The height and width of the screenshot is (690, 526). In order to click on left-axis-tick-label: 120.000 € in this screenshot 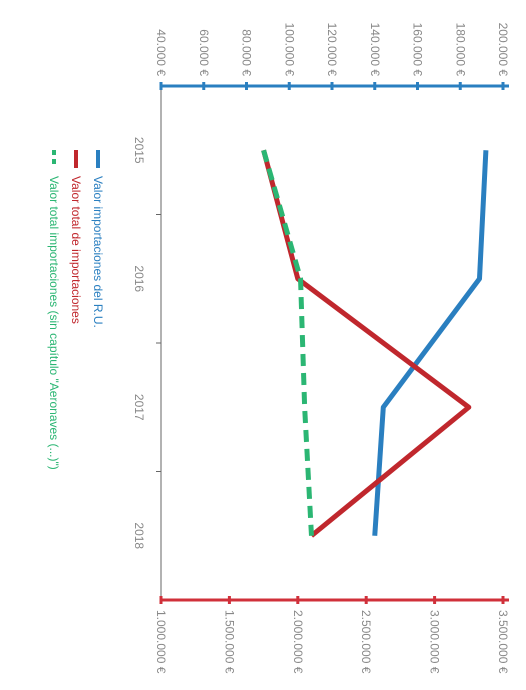, I will do `click(332, 50)`.